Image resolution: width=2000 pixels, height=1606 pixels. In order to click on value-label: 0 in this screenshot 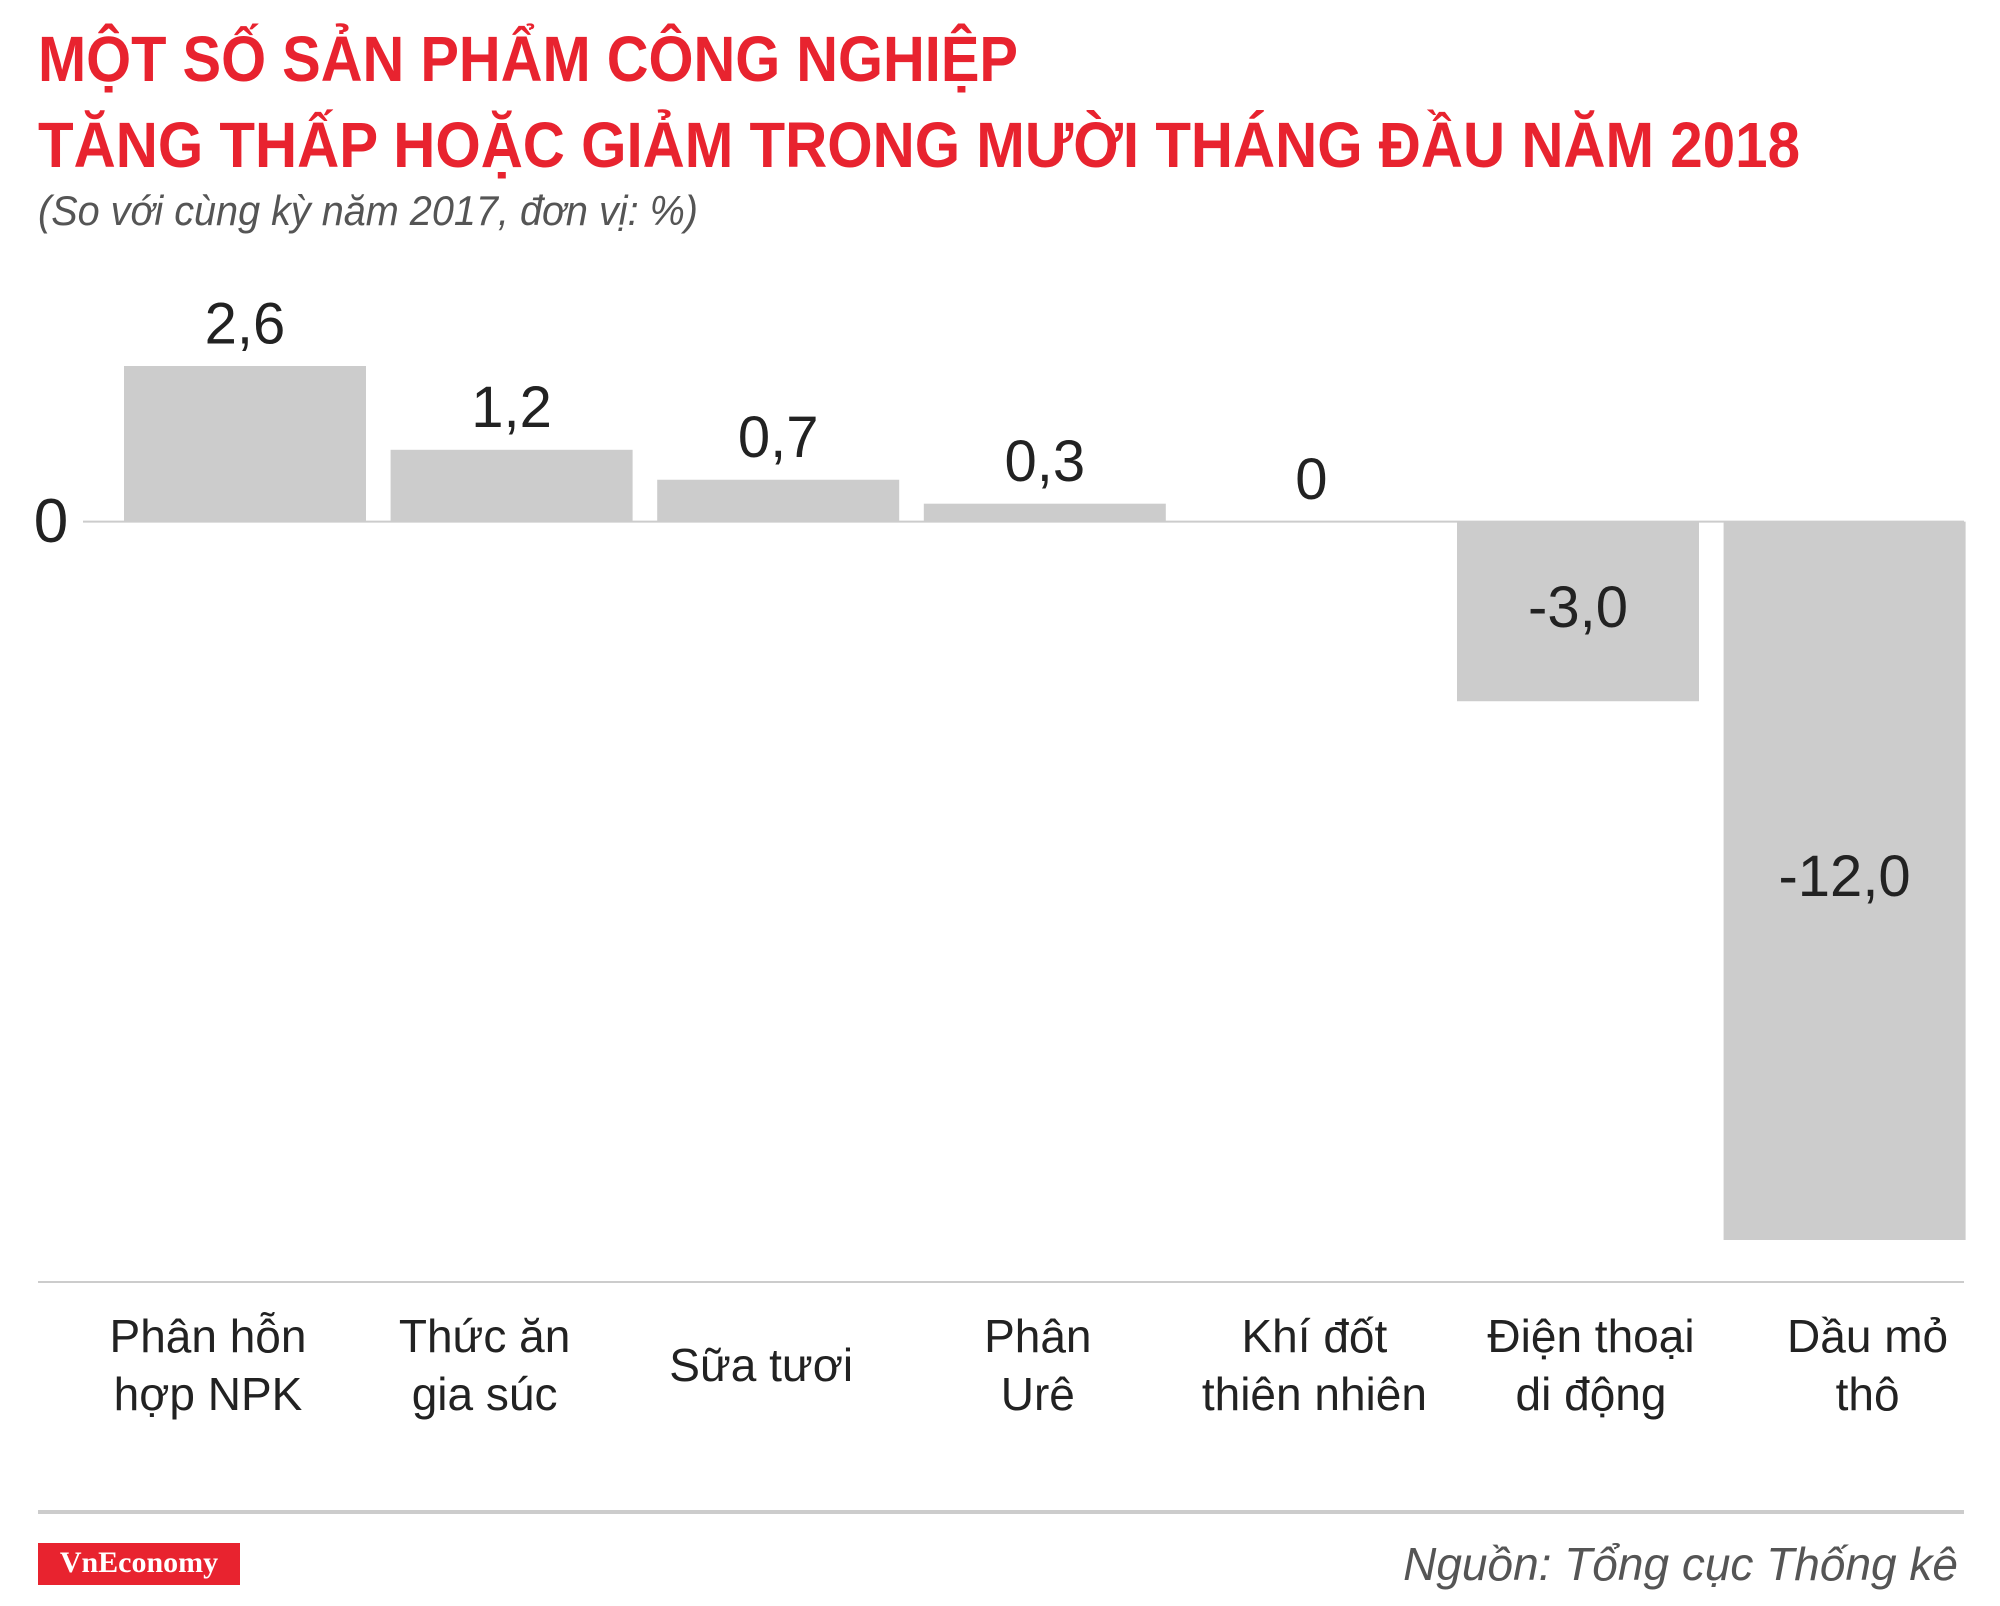, I will do `click(1311, 479)`.